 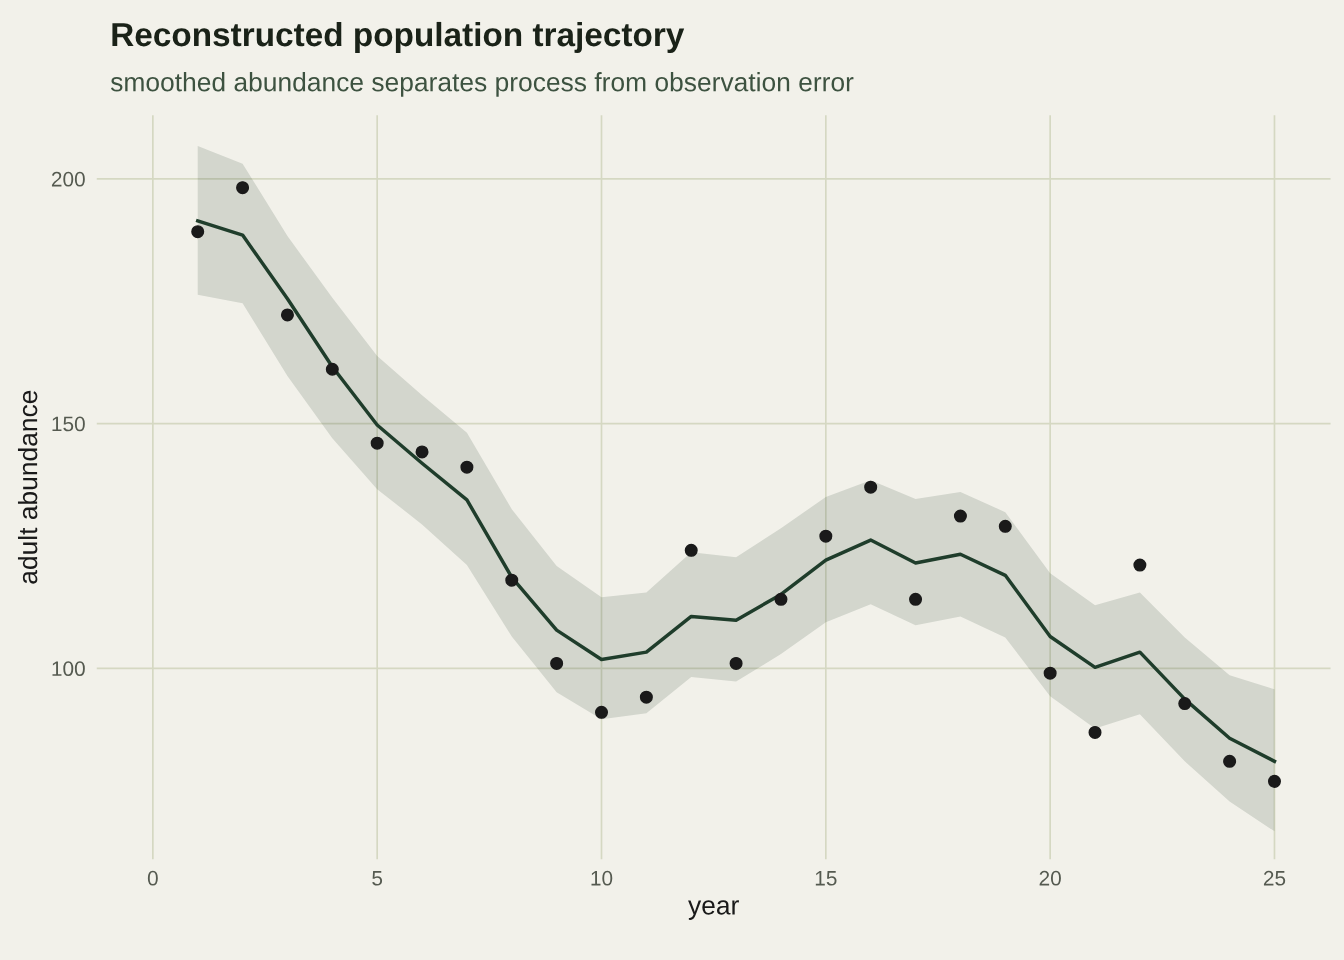 I want to click on x-tick-label: 10, so click(x=602, y=878).